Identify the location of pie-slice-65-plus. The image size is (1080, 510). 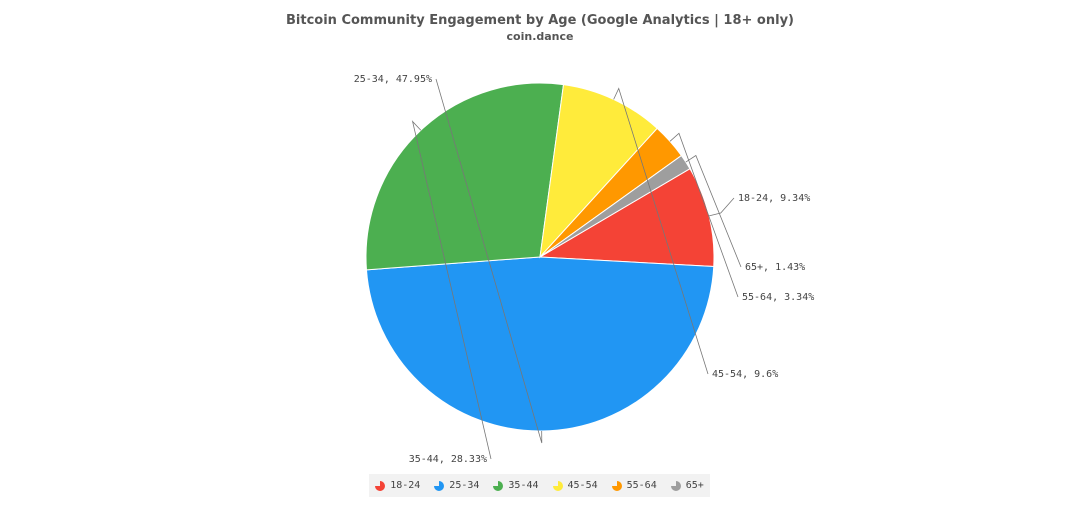
(615, 206).